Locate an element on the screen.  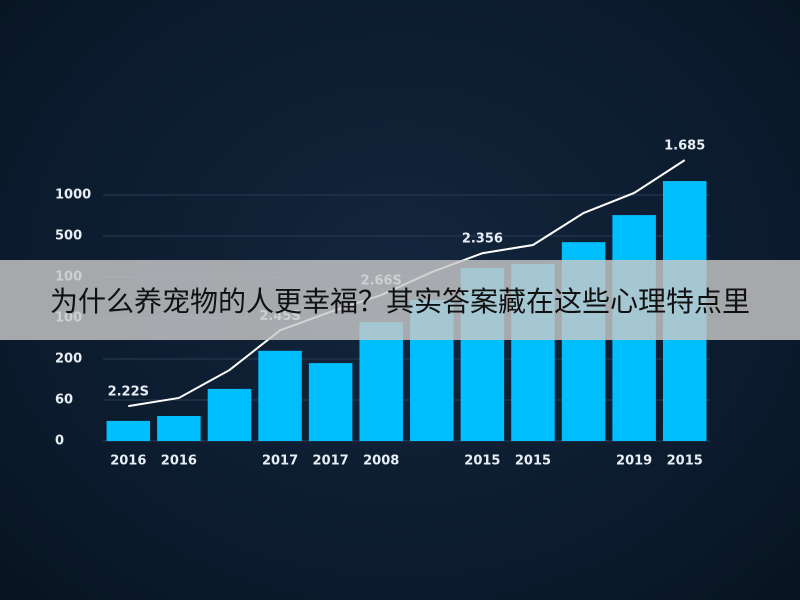
annotation: 2.22S is located at coordinates (128, 392).